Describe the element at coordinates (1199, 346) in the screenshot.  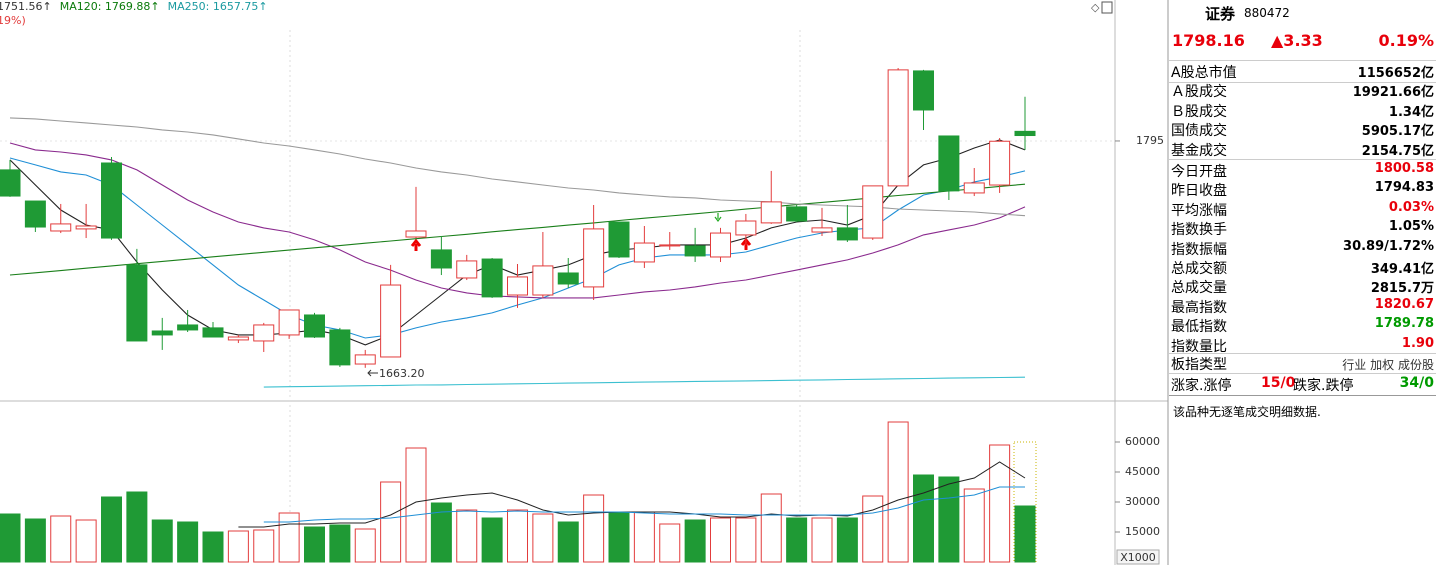
I see `row-label: 指数量比` at that location.